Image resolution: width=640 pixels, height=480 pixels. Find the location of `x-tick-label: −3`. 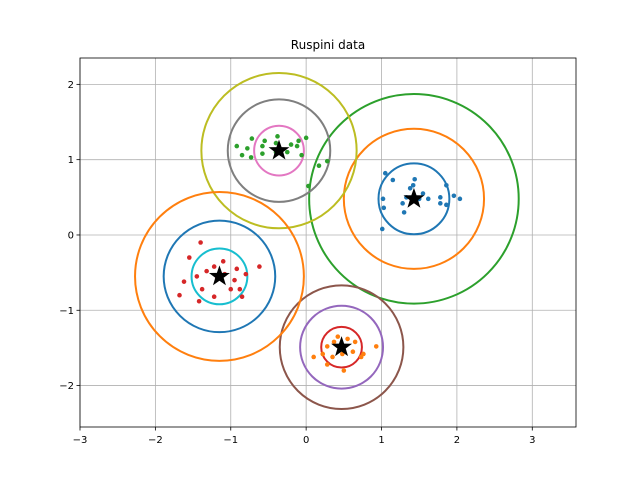

x-tick-label: −3 is located at coordinates (80, 440).